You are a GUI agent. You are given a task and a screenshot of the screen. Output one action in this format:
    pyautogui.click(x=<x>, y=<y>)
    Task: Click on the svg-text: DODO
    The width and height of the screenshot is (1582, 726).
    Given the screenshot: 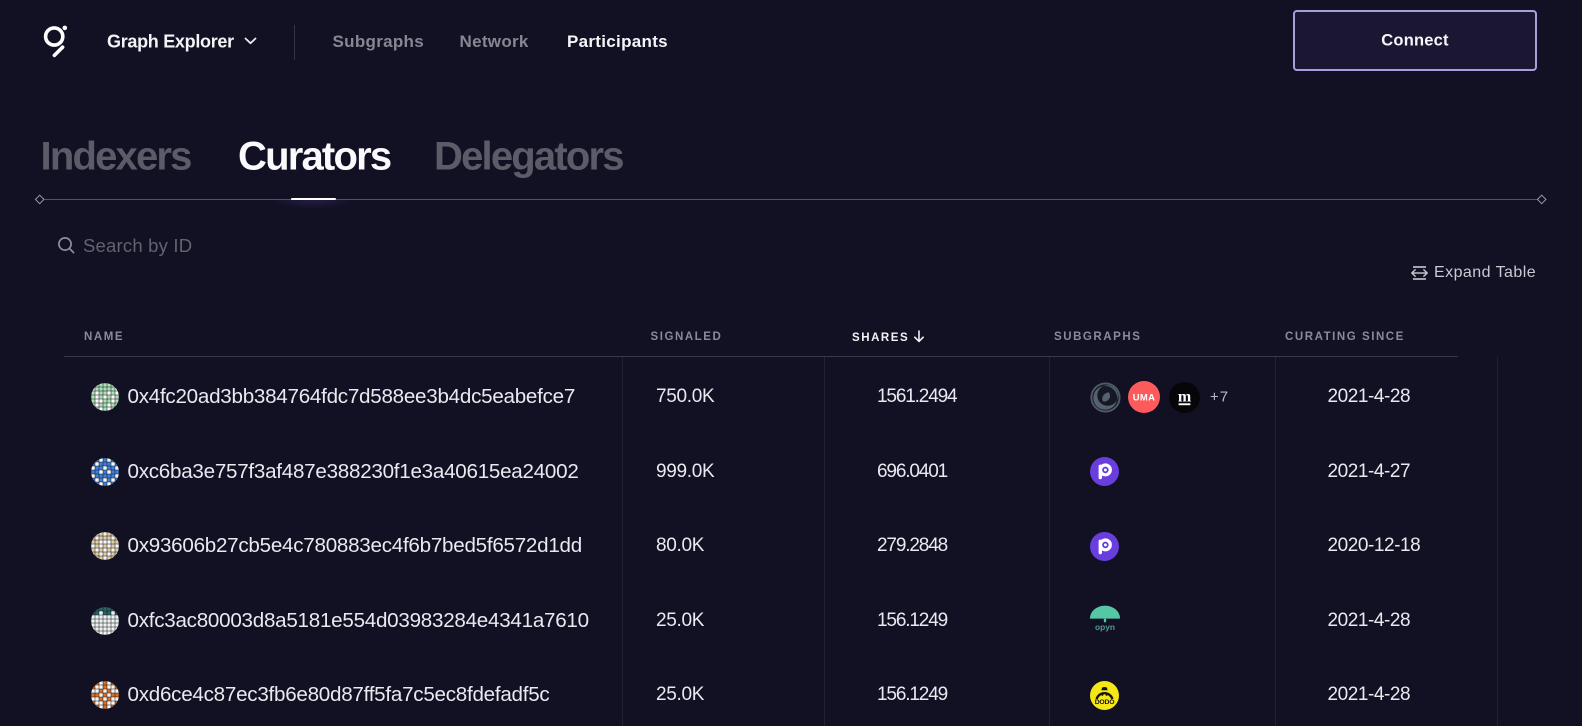 What is the action you would take?
    pyautogui.click(x=1105, y=702)
    